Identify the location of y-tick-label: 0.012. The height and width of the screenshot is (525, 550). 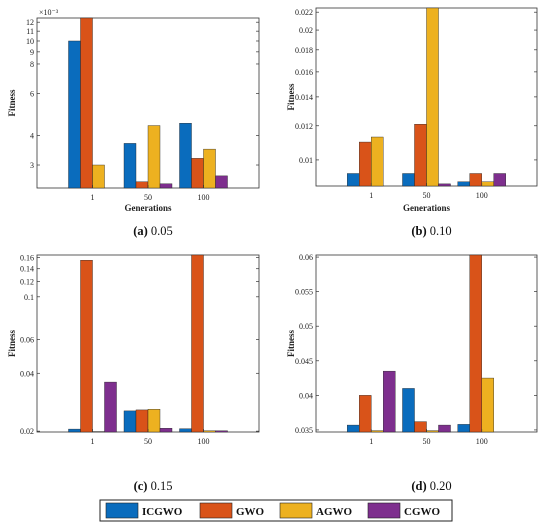
(304, 126).